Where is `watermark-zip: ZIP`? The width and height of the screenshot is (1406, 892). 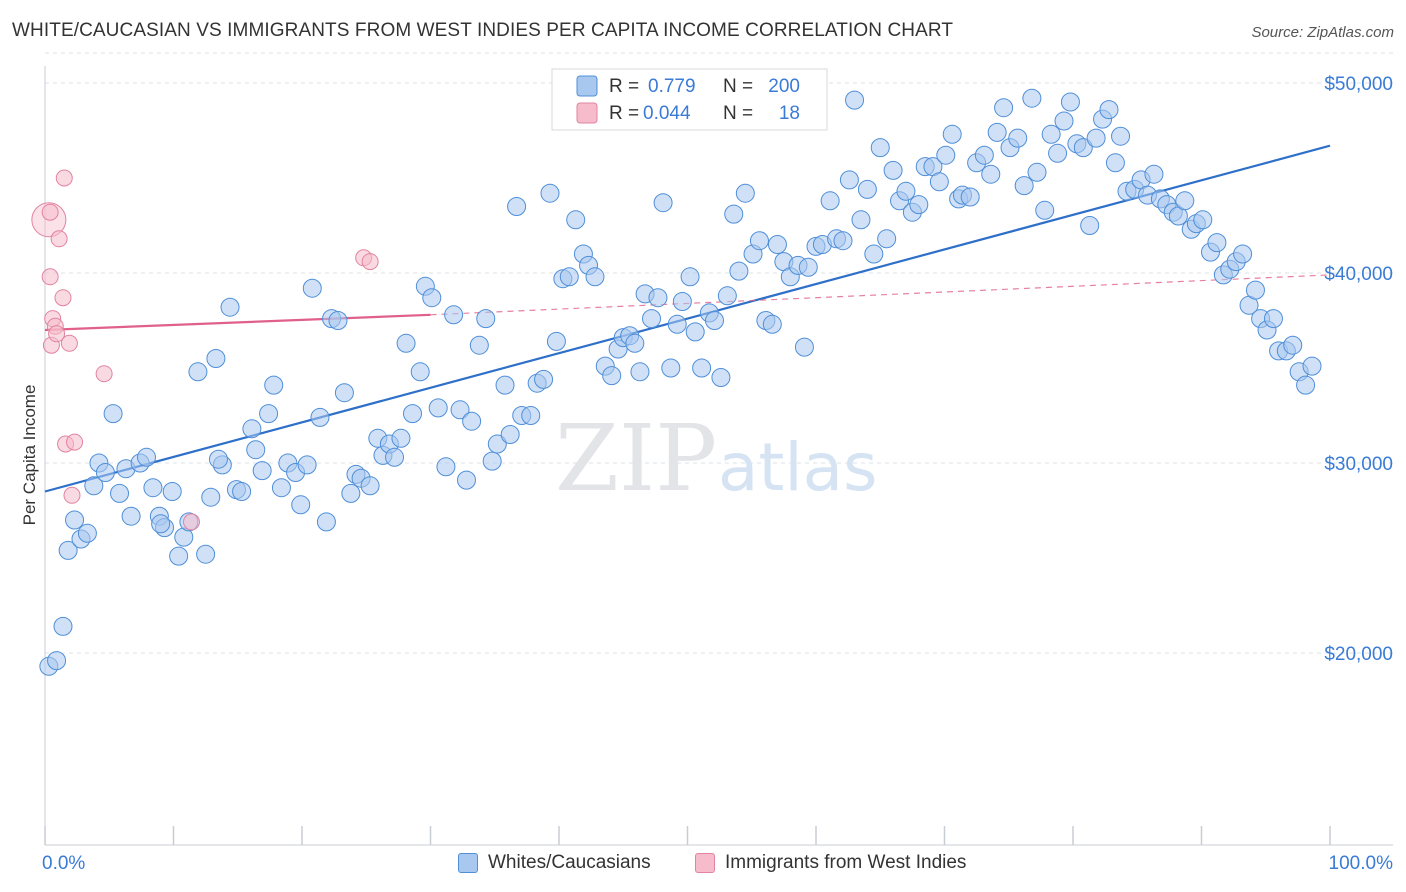 watermark-zip: ZIP is located at coordinates (636, 458).